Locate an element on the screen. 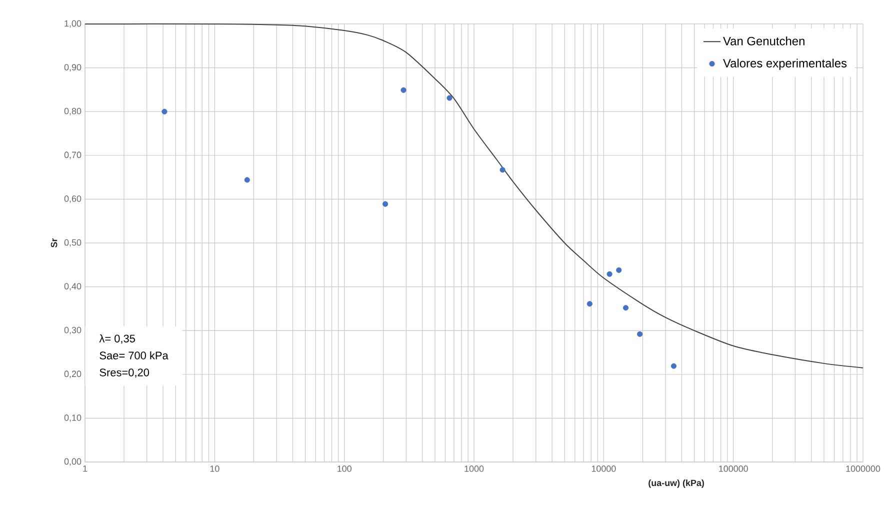 This screenshot has height=516, width=896. x-tick-label: 100 is located at coordinates (345, 469).